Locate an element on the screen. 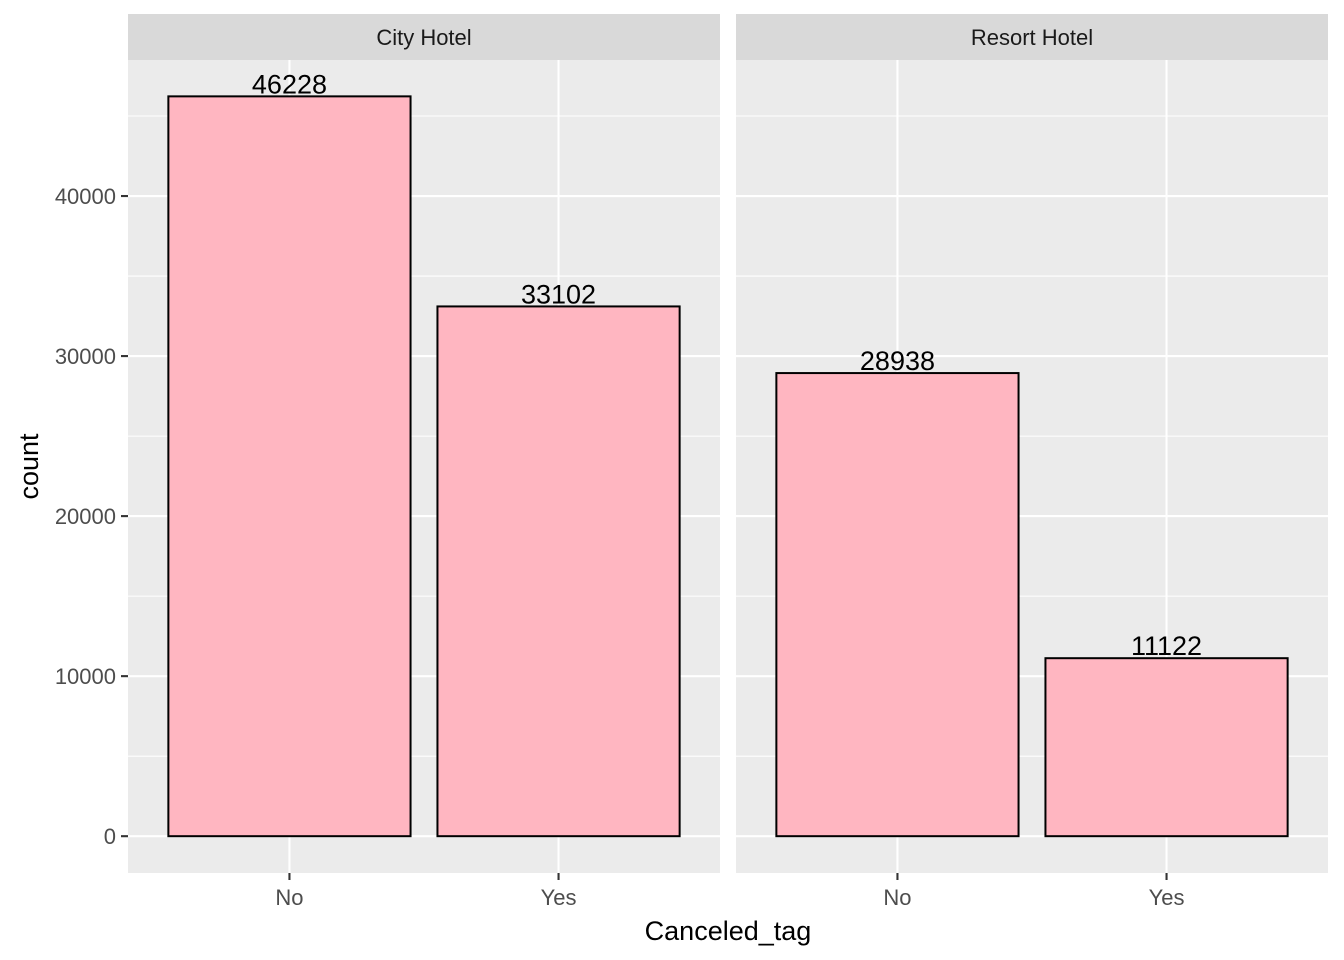 This screenshot has width=1344, height=960. bar-resort-hotel-no is located at coordinates (897, 605).